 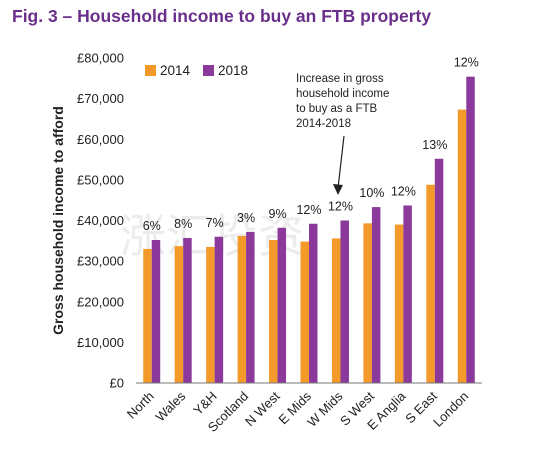 What do you see at coordinates (340, 79) in the screenshot?
I see `annotation-line-1: Increase in gross` at bounding box center [340, 79].